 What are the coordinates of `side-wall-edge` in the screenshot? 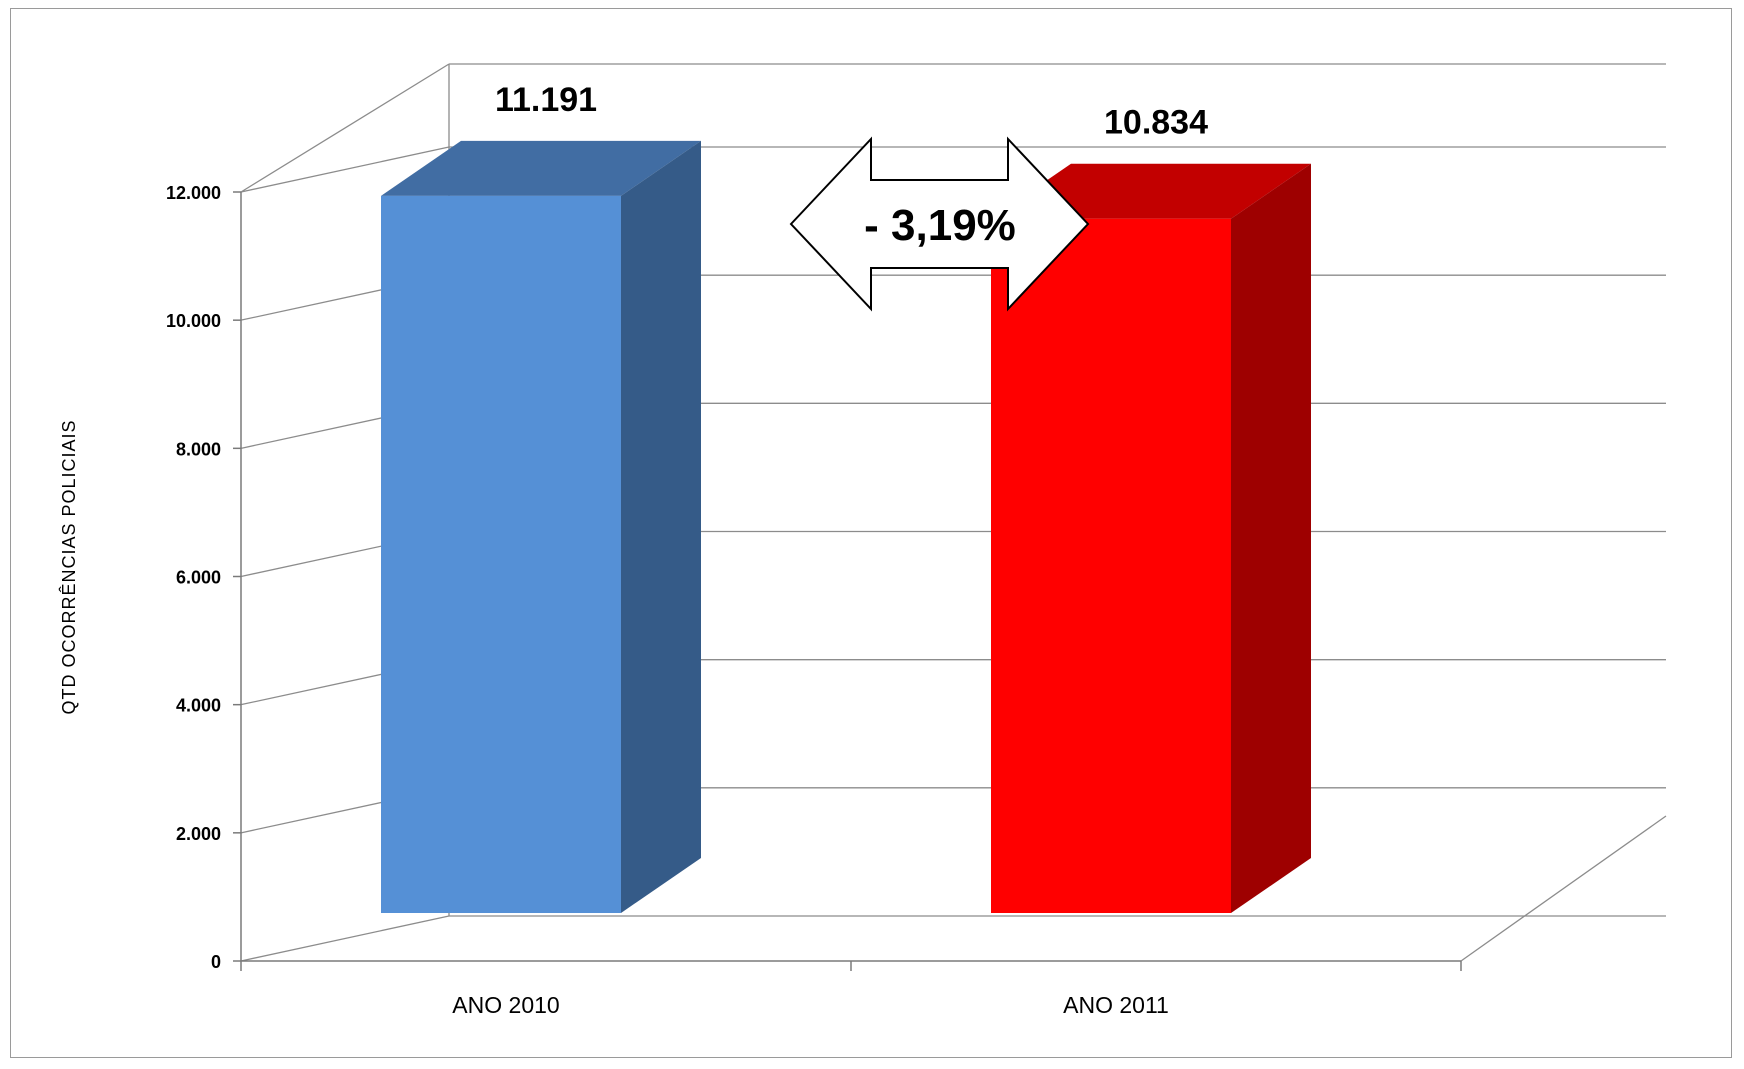 It's located at (345, 128).